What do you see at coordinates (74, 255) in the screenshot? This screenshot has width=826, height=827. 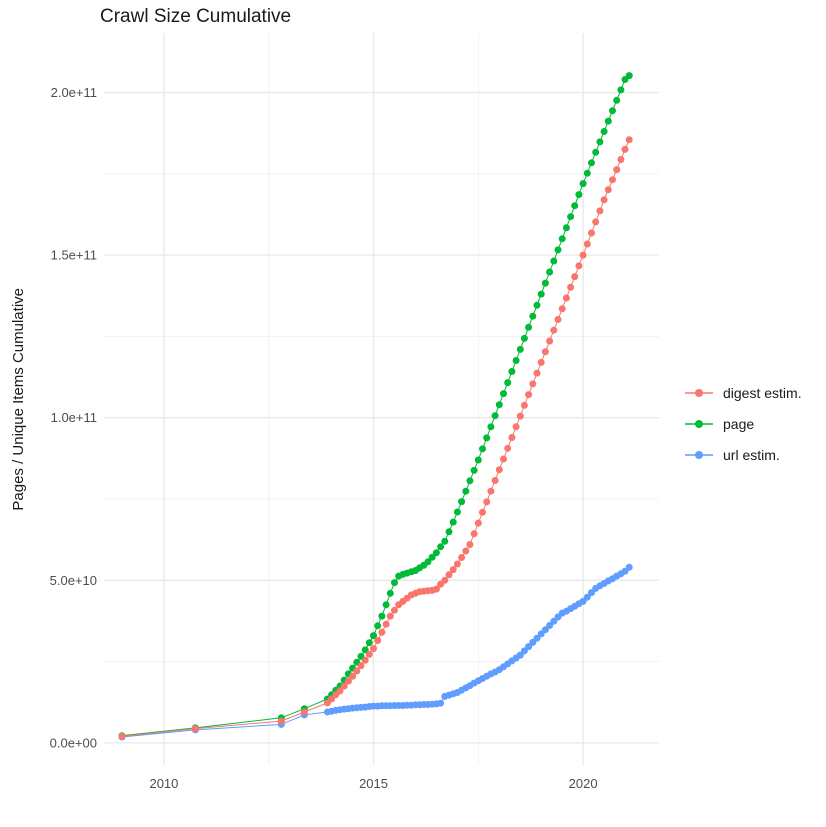 I see `y-tick-label: 1.5e+11` at bounding box center [74, 255].